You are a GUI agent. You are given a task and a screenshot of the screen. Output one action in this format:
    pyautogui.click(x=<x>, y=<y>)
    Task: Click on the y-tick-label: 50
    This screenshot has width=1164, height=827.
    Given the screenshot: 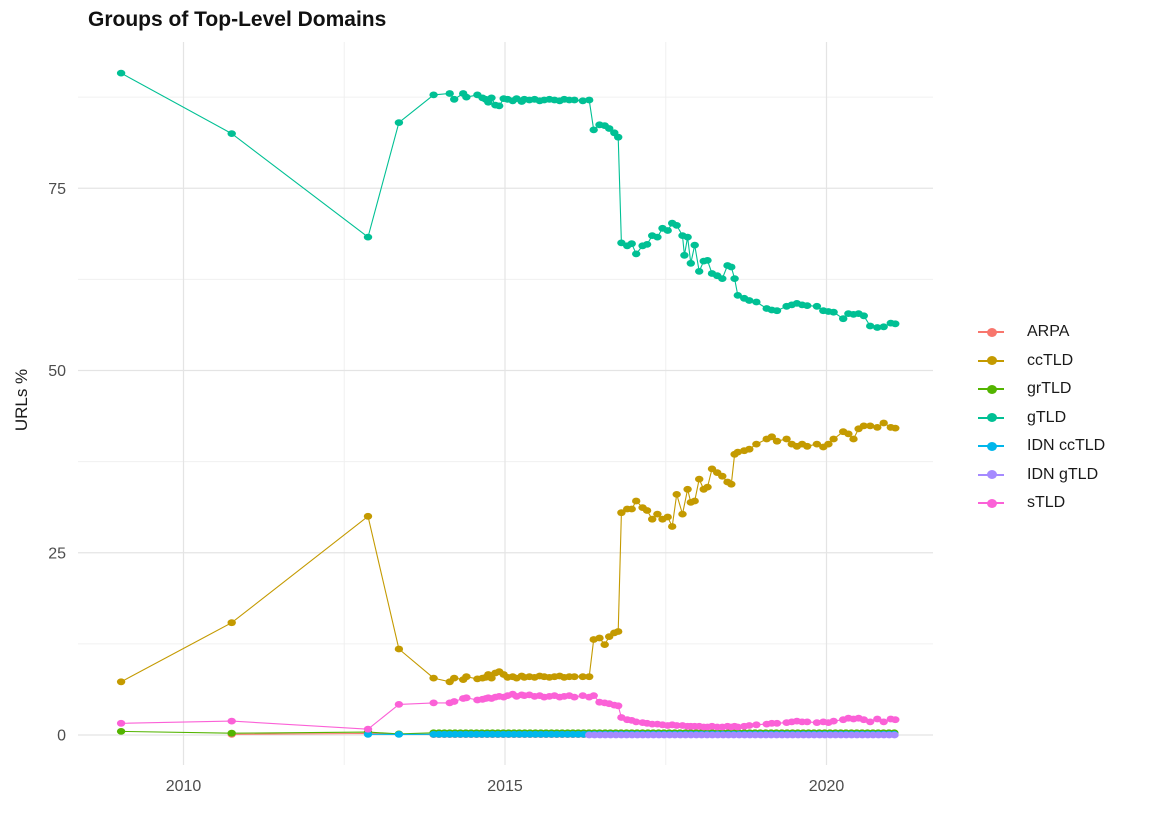 What is the action you would take?
    pyautogui.click(x=57, y=371)
    